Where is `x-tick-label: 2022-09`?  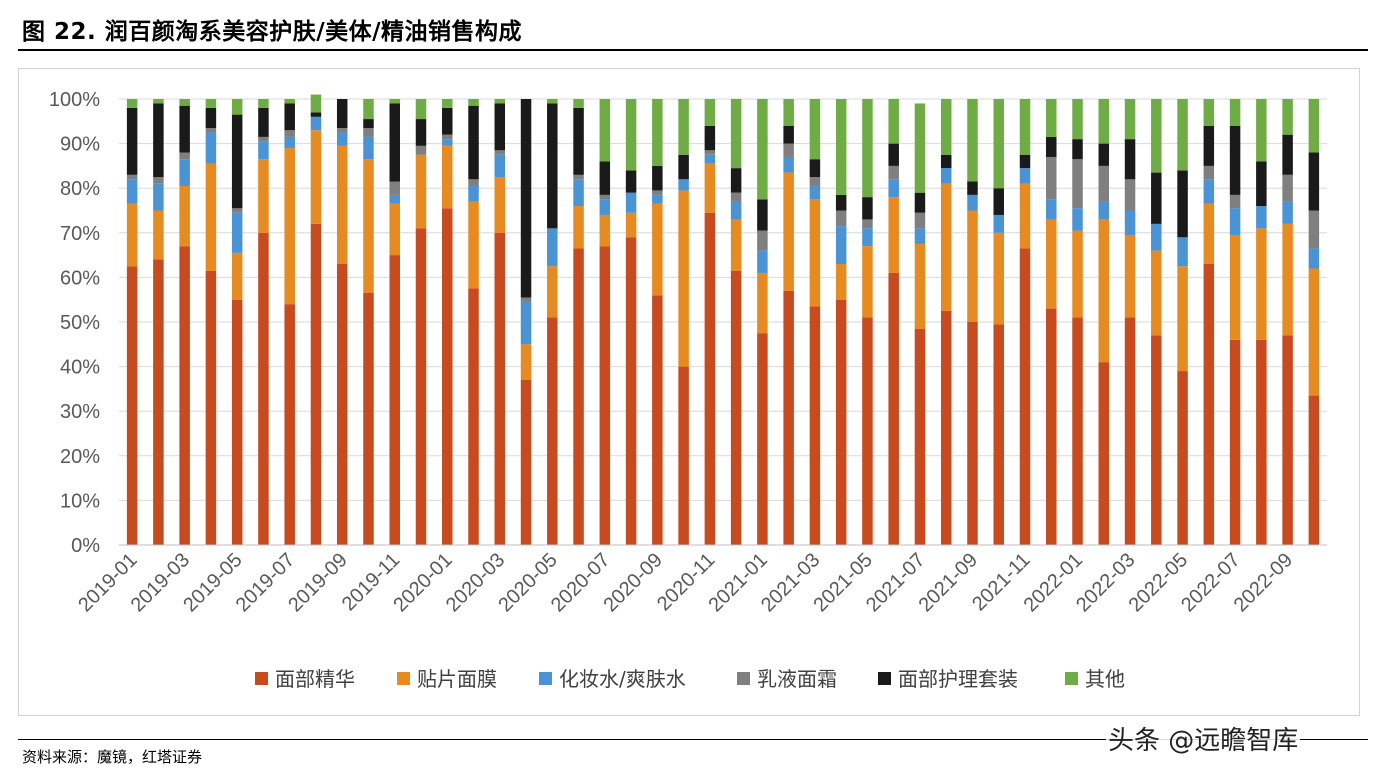
x-tick-label: 2022-09 is located at coordinates (1263, 582).